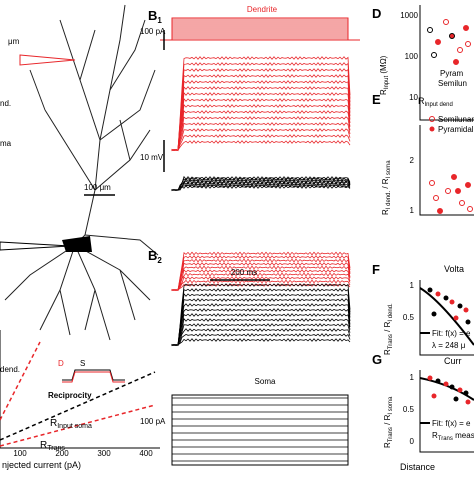 The height and width of the screenshot is (479, 474). I want to click on panel-title: Volta, so click(454, 269).